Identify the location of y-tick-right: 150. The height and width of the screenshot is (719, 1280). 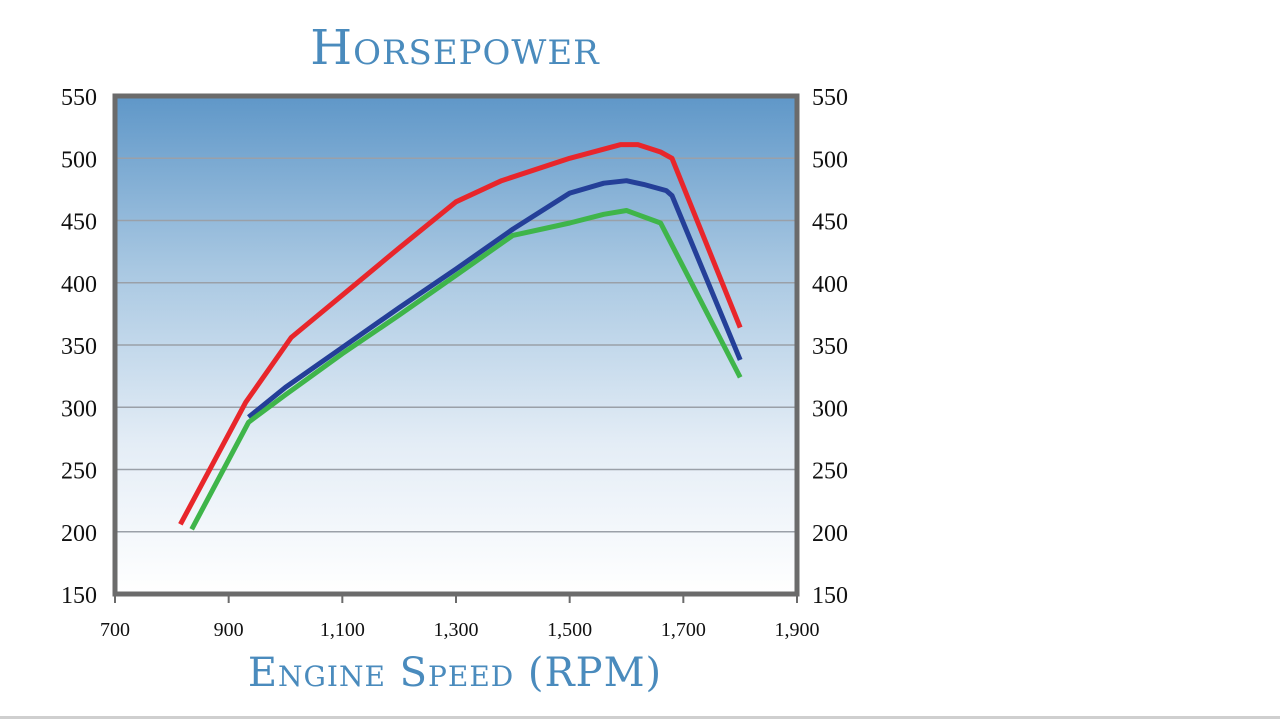
(830, 596).